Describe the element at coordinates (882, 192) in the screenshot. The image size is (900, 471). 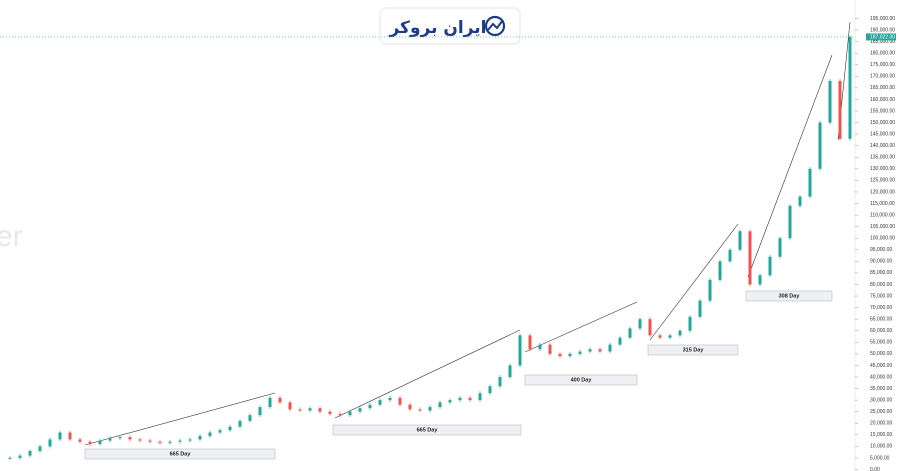
I see `y-tick-label: 120,000.00` at that location.